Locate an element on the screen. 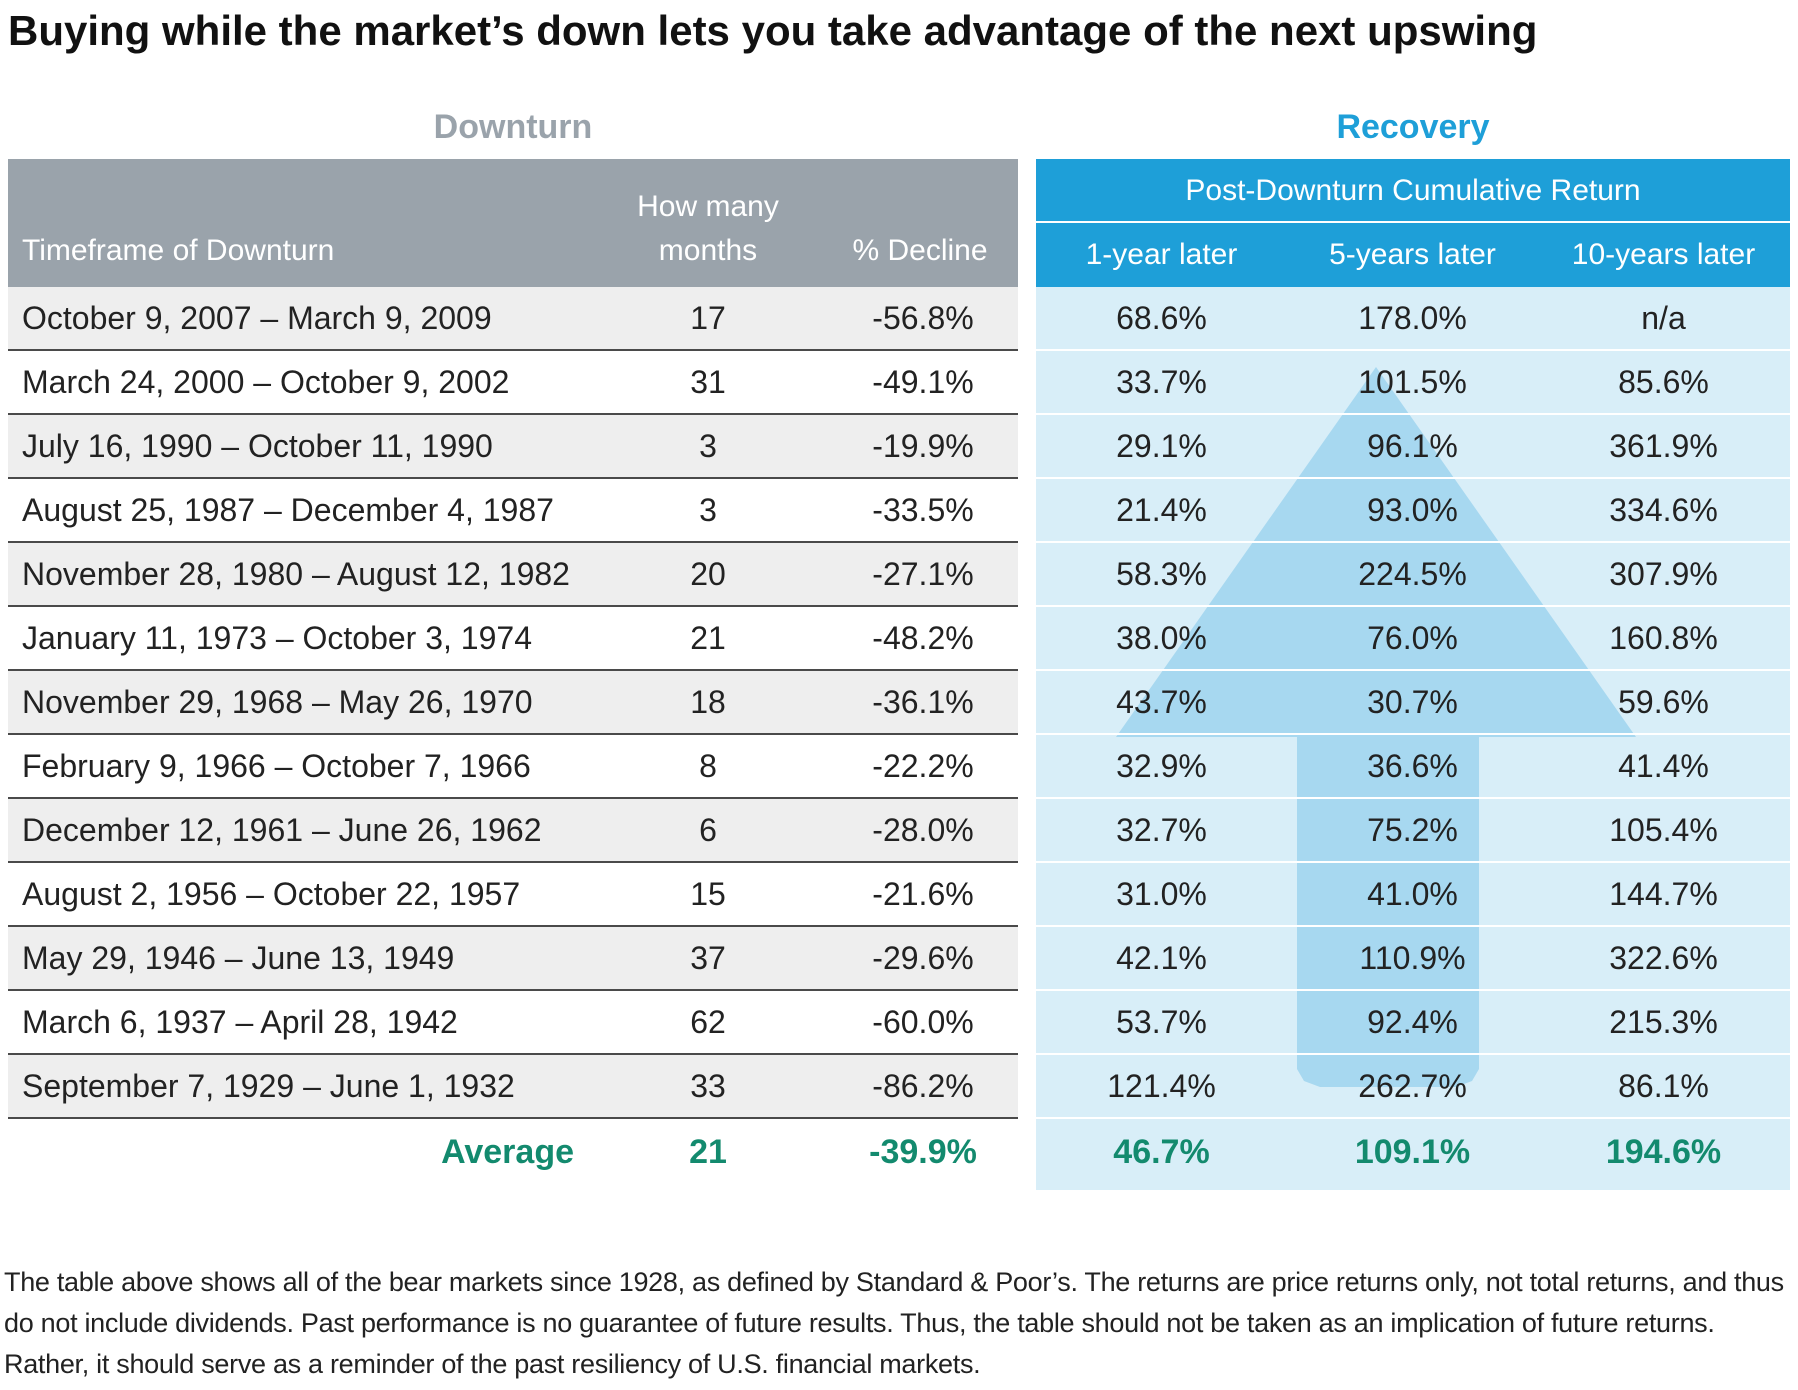  average-decline: -39.9% is located at coordinates (923, 1151).